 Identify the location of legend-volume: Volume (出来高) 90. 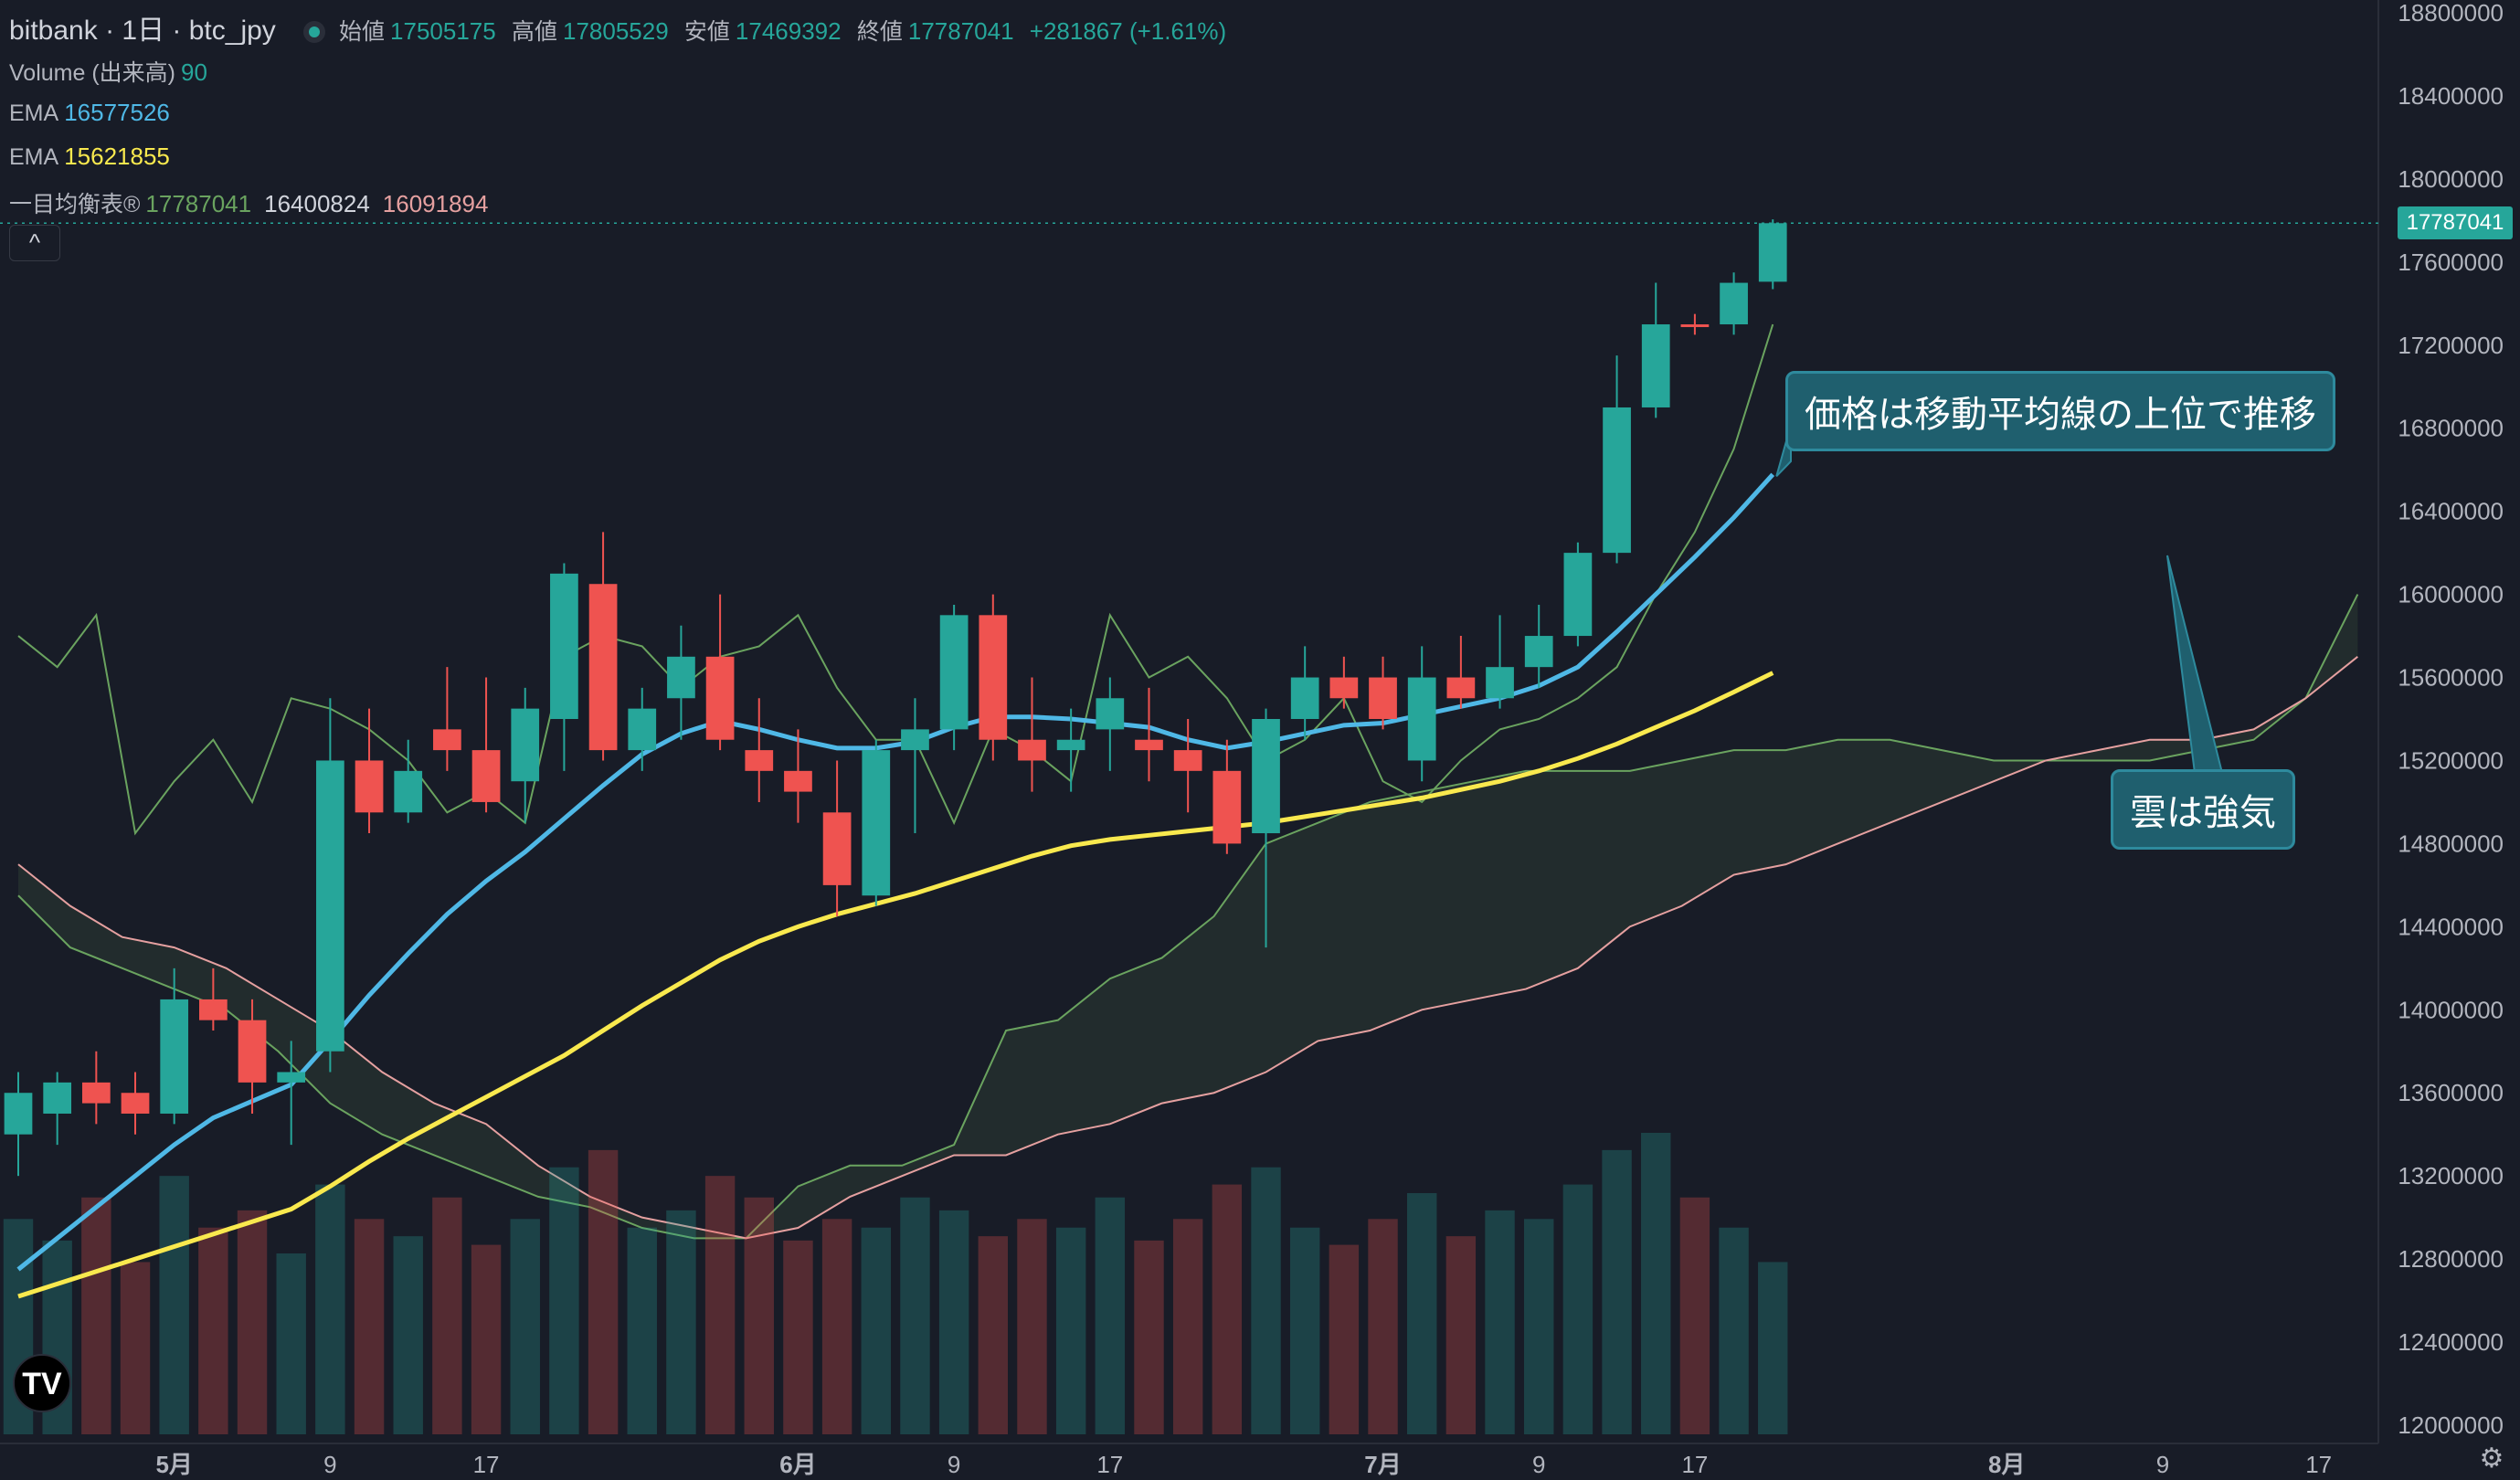
(114, 71).